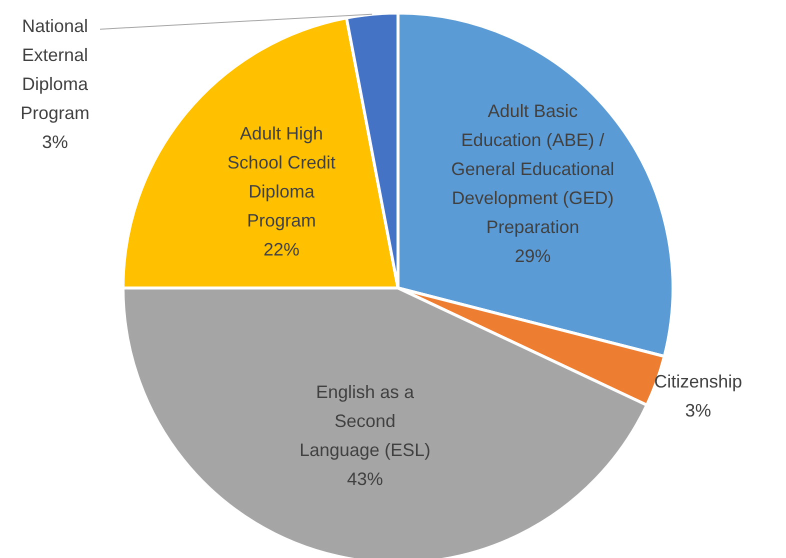 The height and width of the screenshot is (558, 786). I want to click on data-label: 29%, so click(532, 256).